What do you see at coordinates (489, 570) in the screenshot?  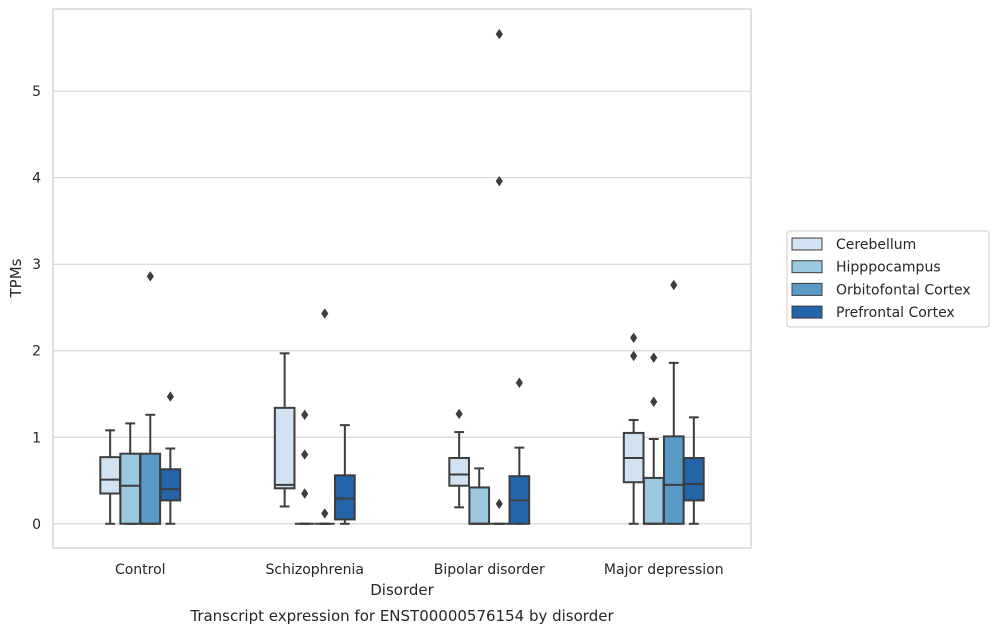 I see `x-tick-label: Bipolar disorder` at bounding box center [489, 570].